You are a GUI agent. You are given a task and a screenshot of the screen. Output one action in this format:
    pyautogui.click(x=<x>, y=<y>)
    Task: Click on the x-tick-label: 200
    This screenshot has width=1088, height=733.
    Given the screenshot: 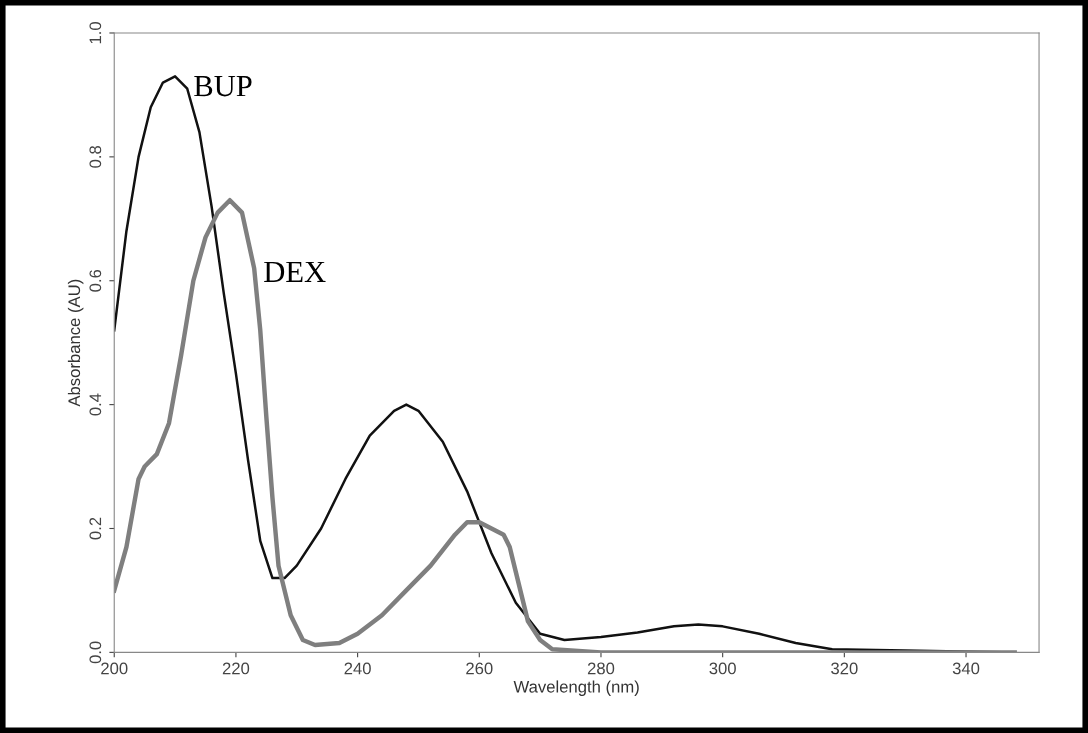 What is the action you would take?
    pyautogui.click(x=114, y=668)
    